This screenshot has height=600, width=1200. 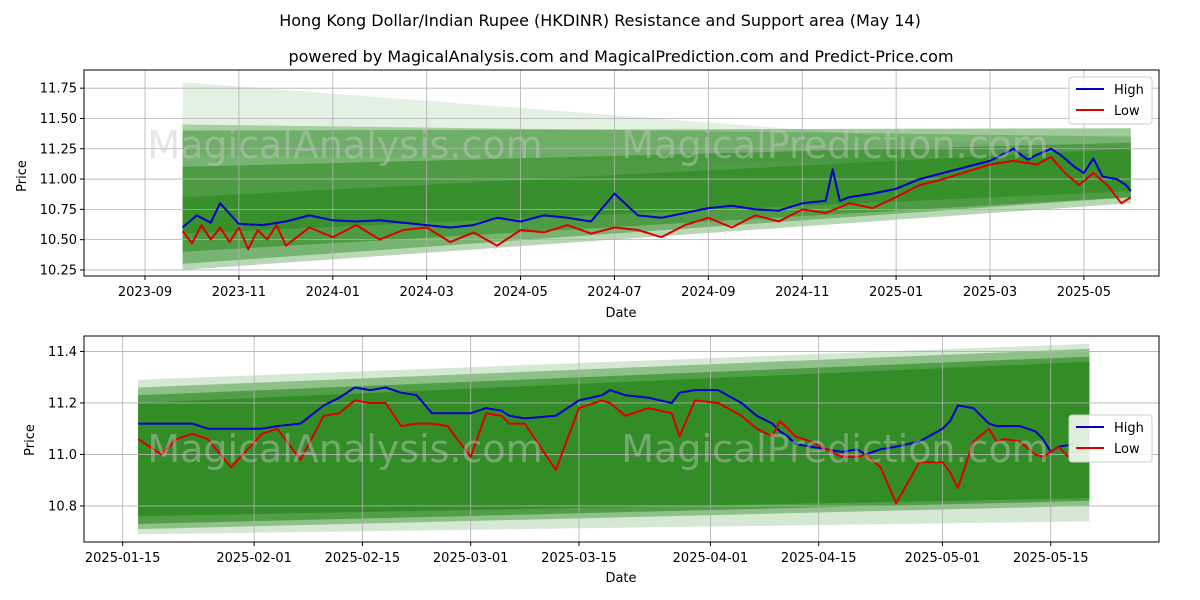 What do you see at coordinates (62, 352) in the screenshot?
I see `y-tick-label: 11.4` at bounding box center [62, 352].